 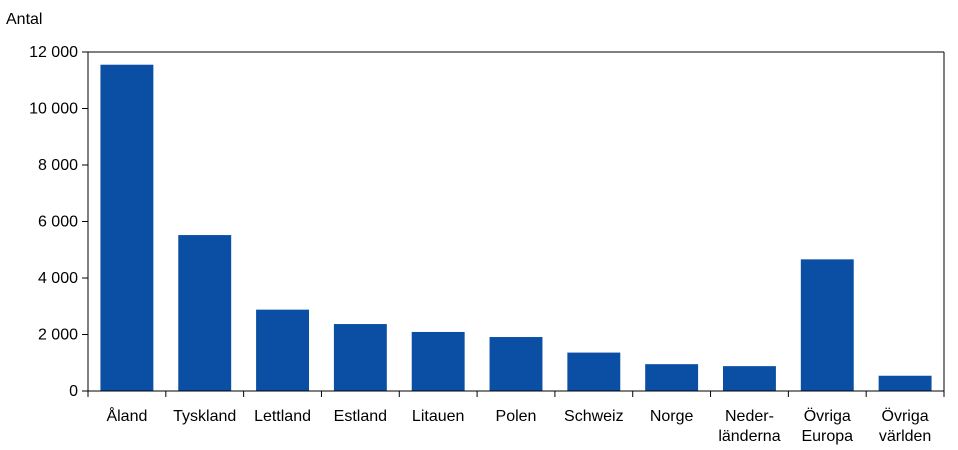 What do you see at coordinates (53, 109) in the screenshot?
I see `y-tick-label: 10 000` at bounding box center [53, 109].